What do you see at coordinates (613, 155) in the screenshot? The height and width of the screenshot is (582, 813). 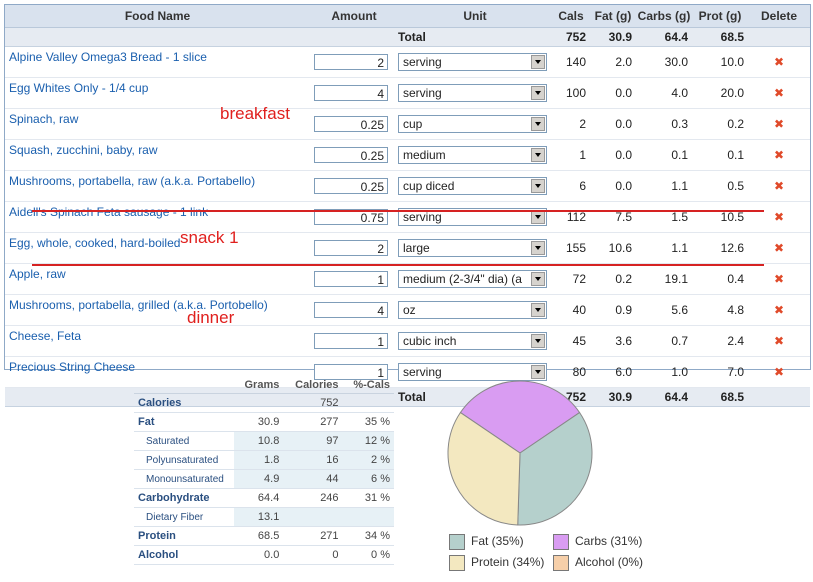 I see `cell-fat: 0.0` at bounding box center [613, 155].